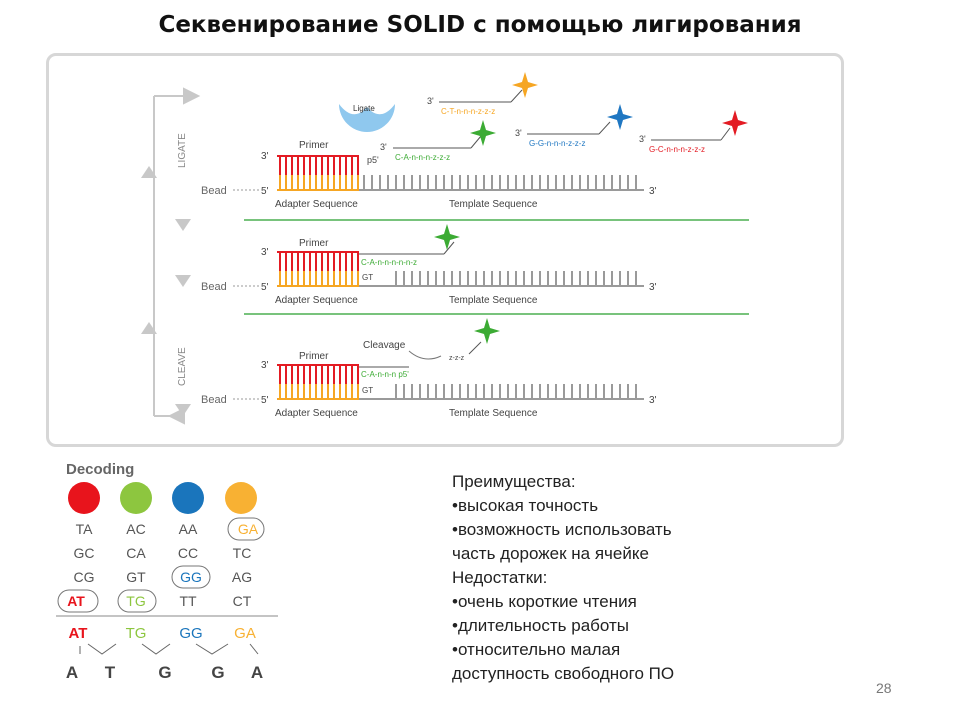  I want to click on code-cell: TA, so click(85, 529).